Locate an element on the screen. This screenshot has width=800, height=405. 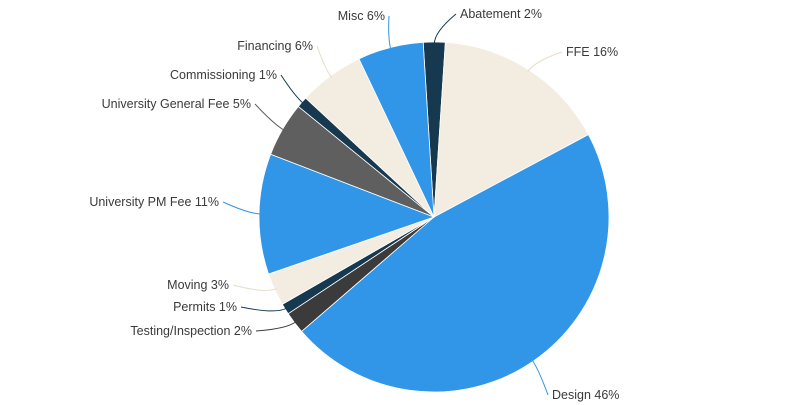
slice-label-design-46: Design 46% is located at coordinates (585, 395).